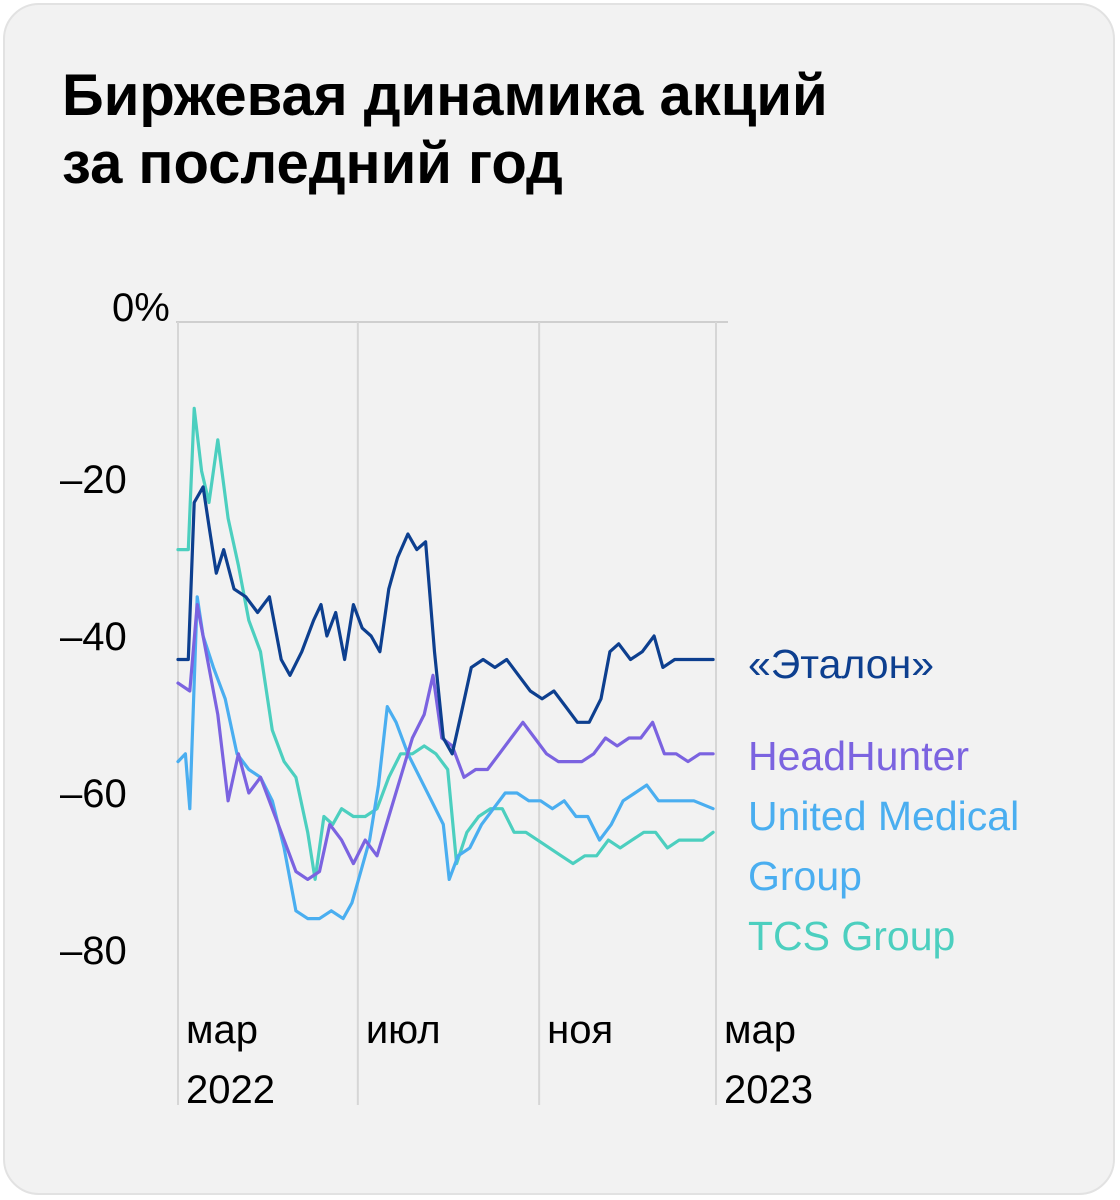 This screenshot has height=1200, width=1120. Describe the element at coordinates (93, 480) in the screenshot. I see `y-tick-label: –20` at that location.